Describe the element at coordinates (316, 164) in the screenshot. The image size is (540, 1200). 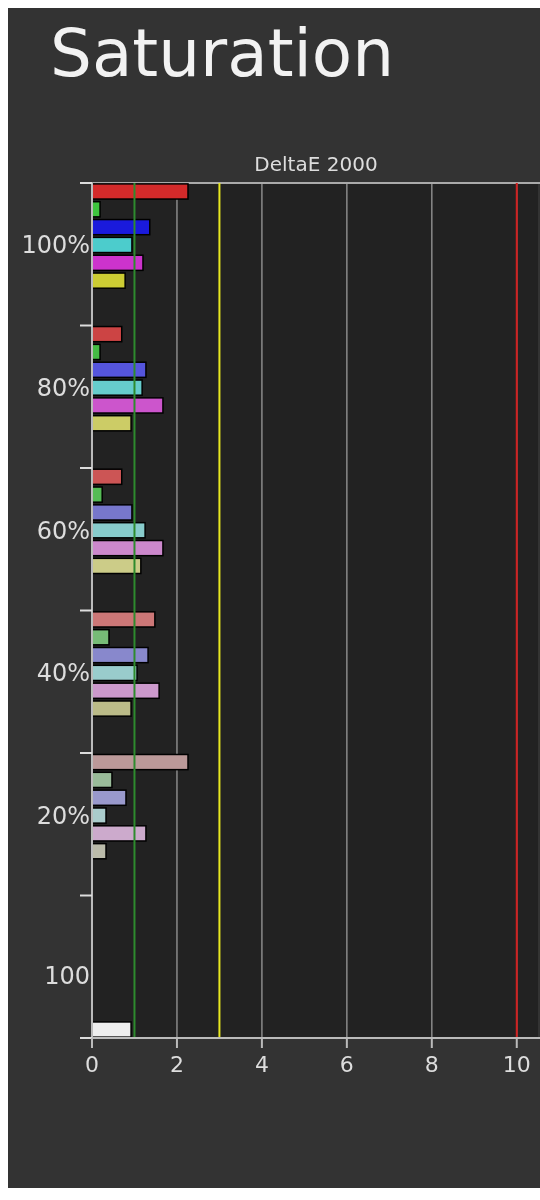
I see `x-axis-title: DeltaE 2000` at that location.